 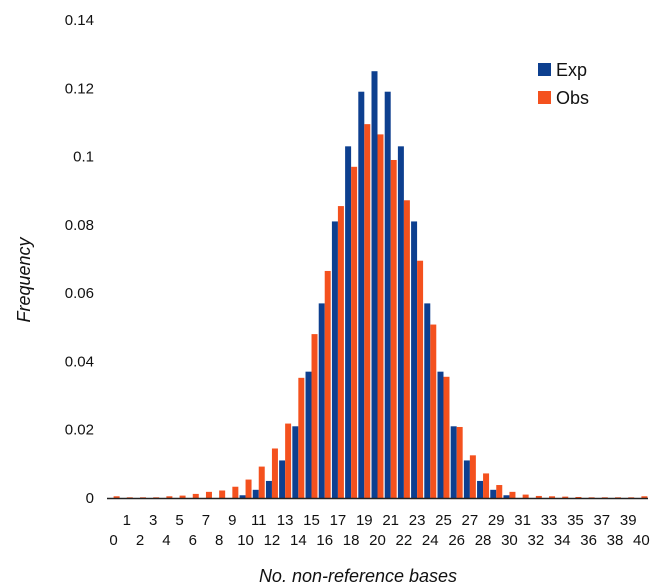 I want to click on legend-label-obs: Obs, so click(x=572, y=98).